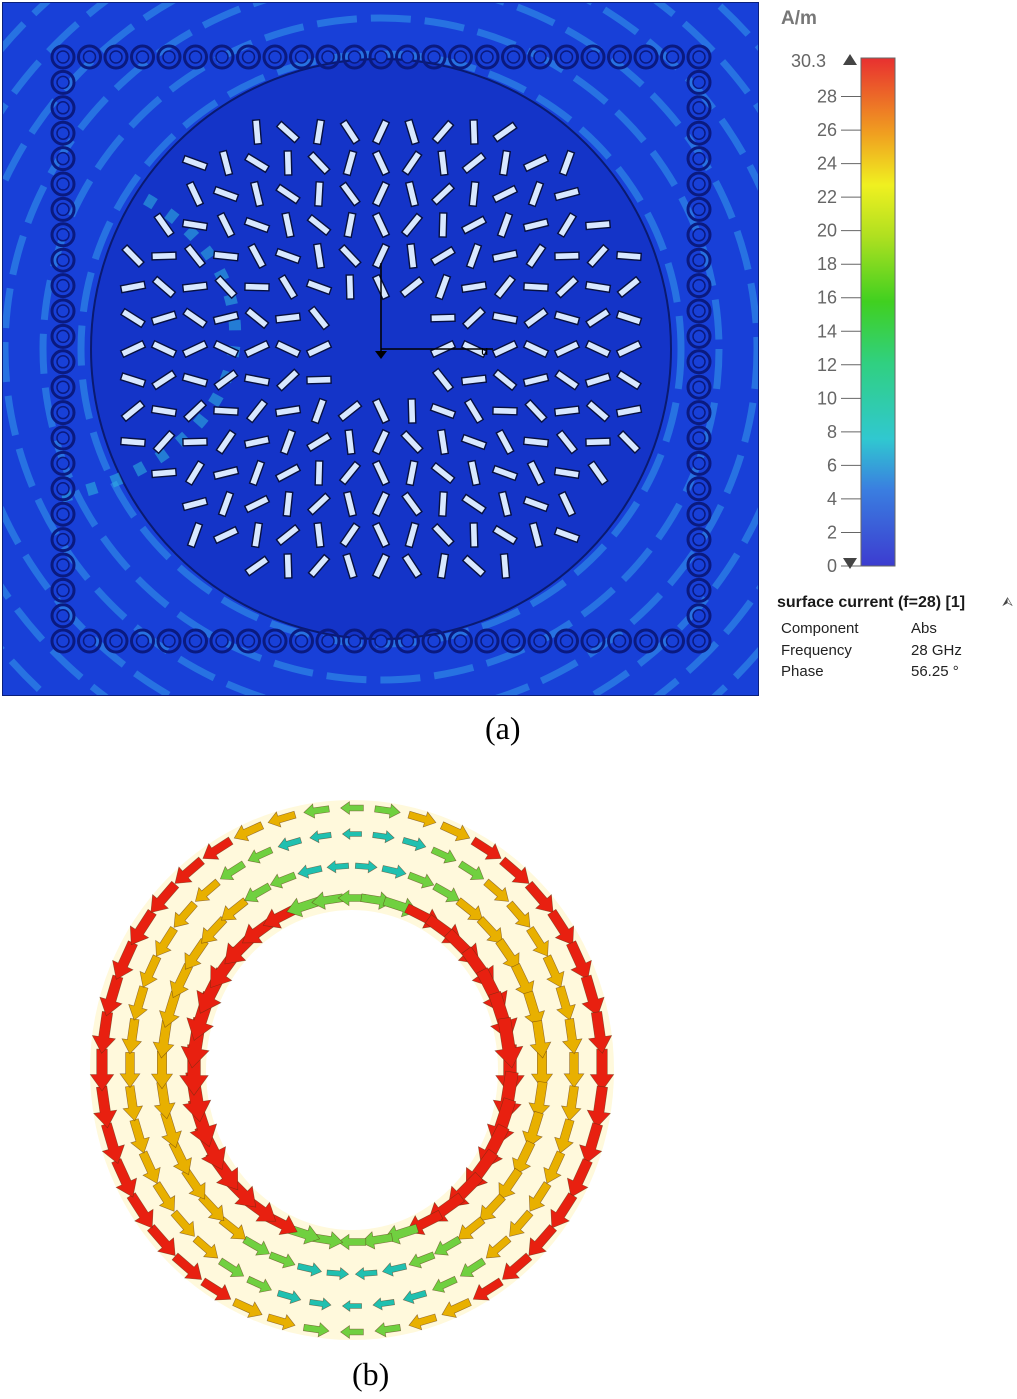 The width and height of the screenshot is (1017, 1399). I want to click on current-hotspot-arc, so click(143, 349).